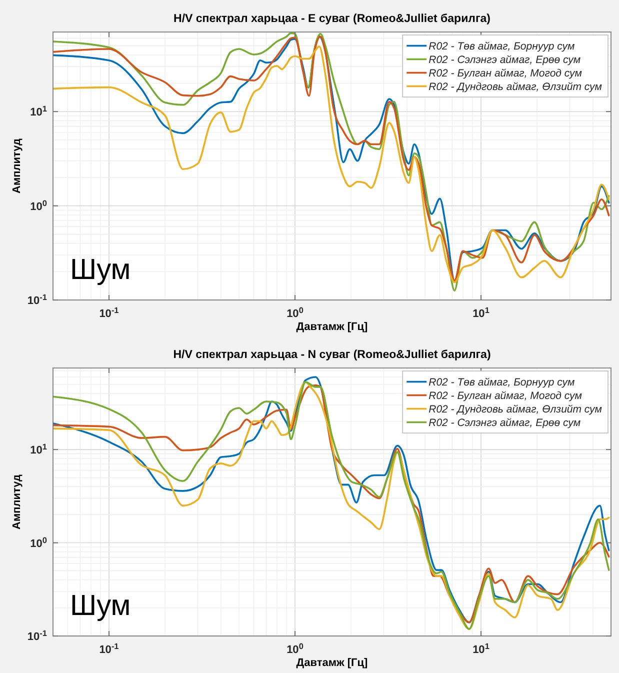  What do you see at coordinates (332, 19) in the screenshot?
I see `chart-title: H/V спектрал харьцаа - E суваг (Romeo&Julliet барилга)` at bounding box center [332, 19].